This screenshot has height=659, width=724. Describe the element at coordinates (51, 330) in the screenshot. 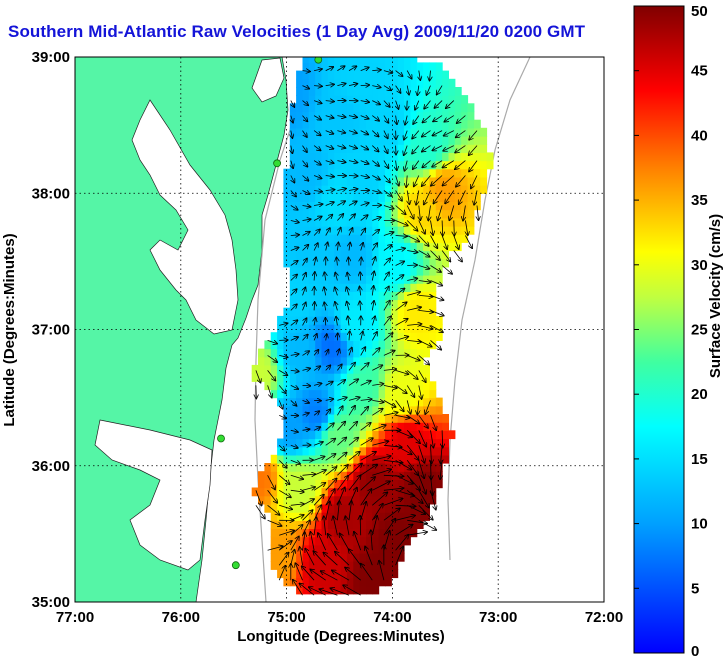

I see `y-tick-label: 37:00` at that location.